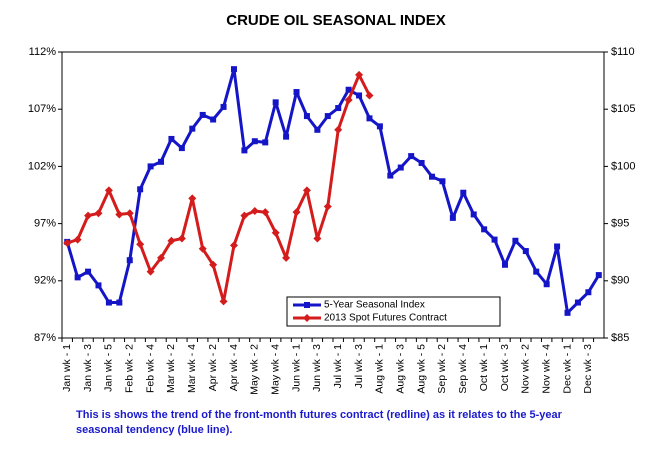  I want to click on x-tick-label: Nov wk - 2, so click(526, 369).